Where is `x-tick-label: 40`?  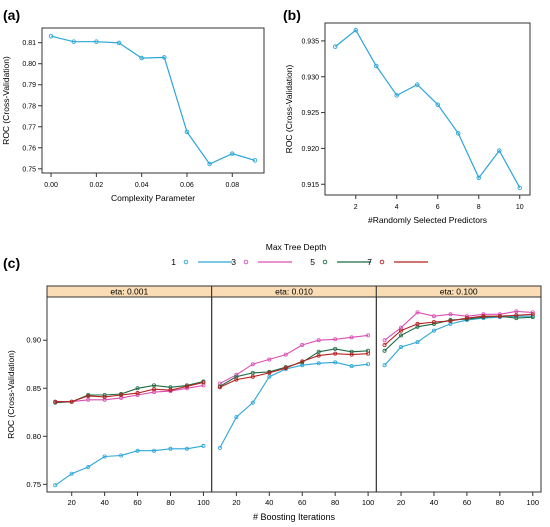
x-tick-label: 40 is located at coordinates (269, 502).